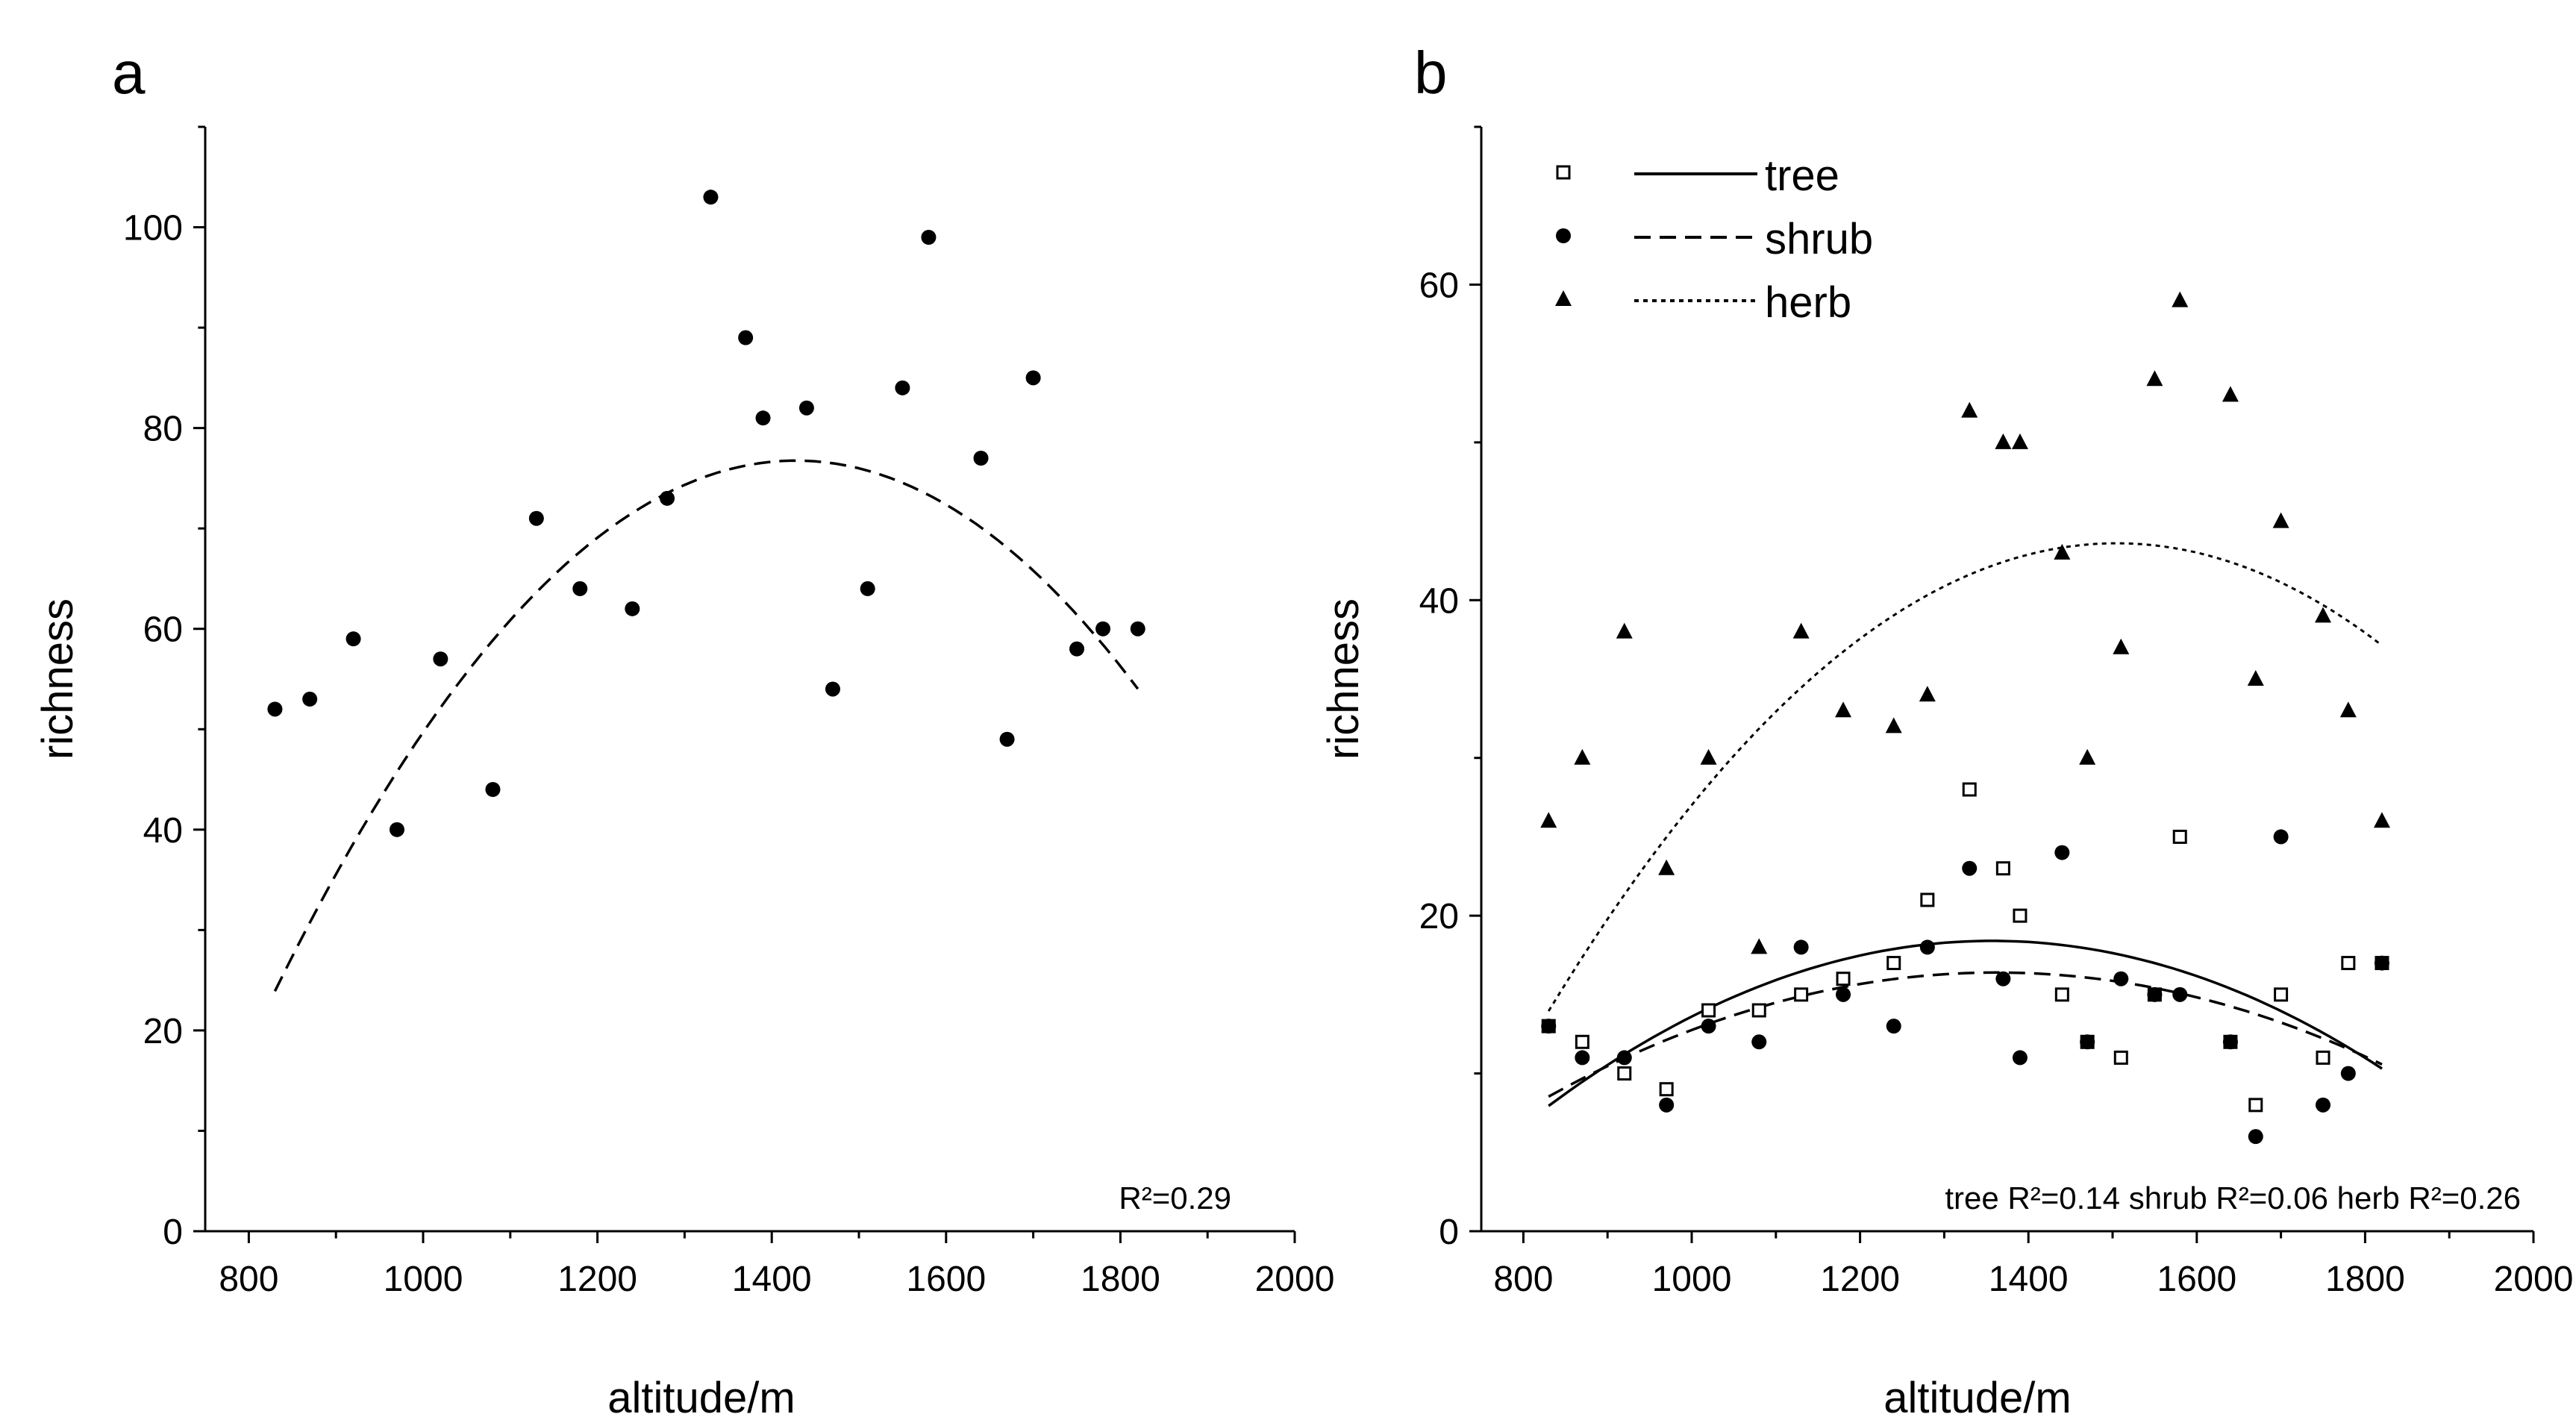 This screenshot has height=1420, width=2576. What do you see at coordinates (1692, 1279) in the screenshot?
I see `panel-b-x-tick-label: 1000` at bounding box center [1692, 1279].